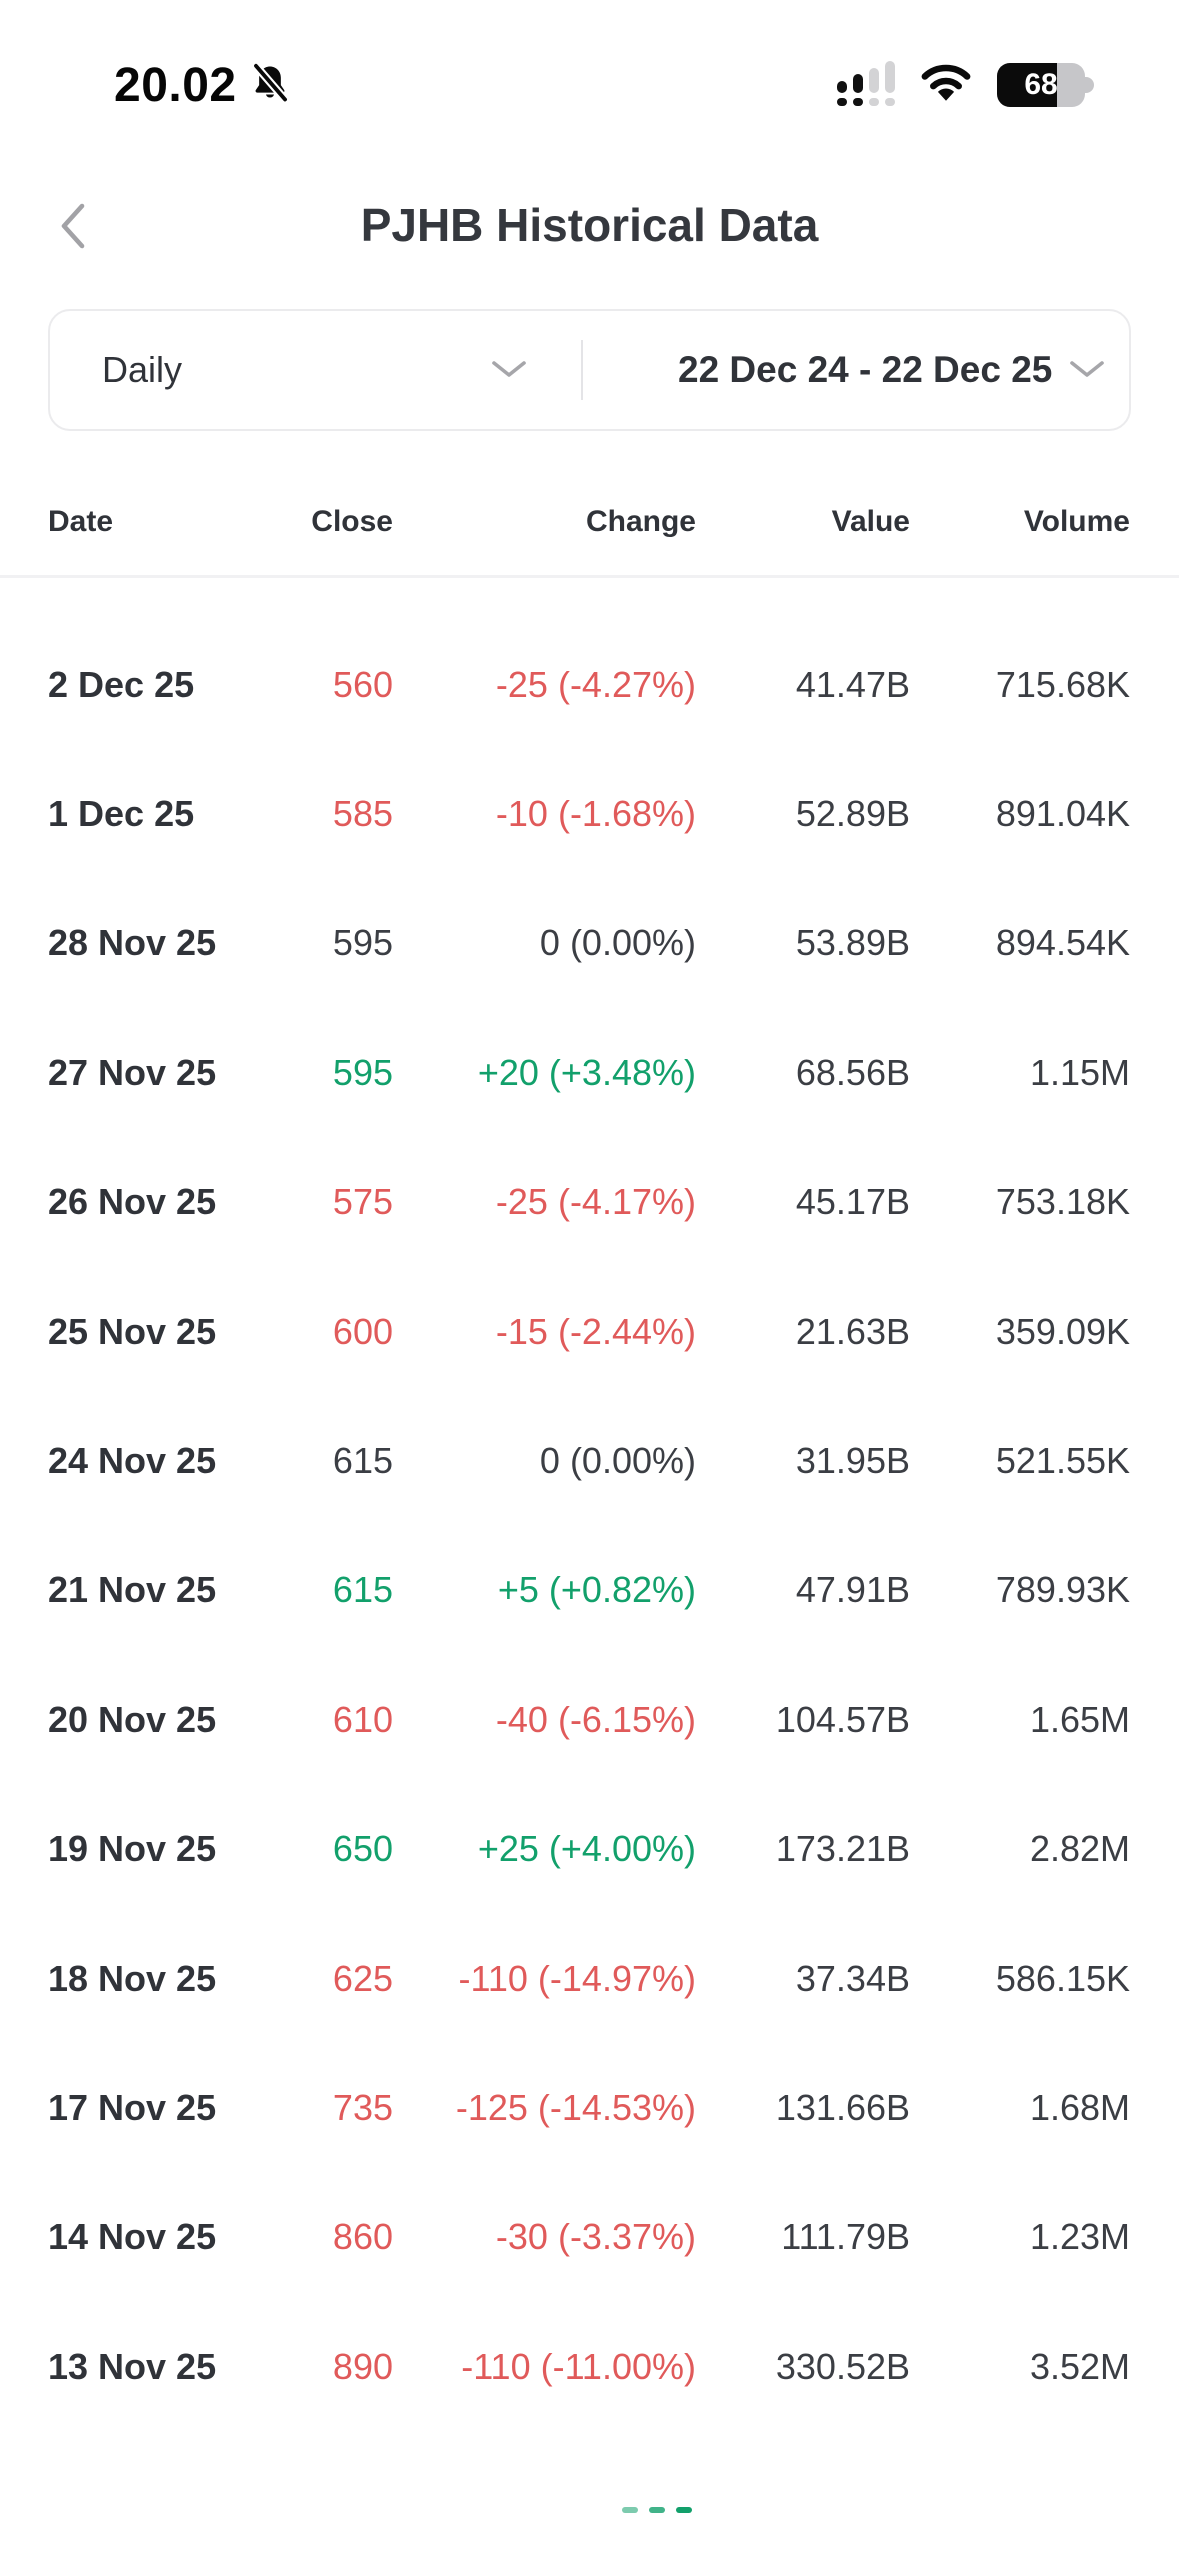 Image resolution: width=1179 pixels, height=2556 pixels. I want to click on battery-fill, so click(1027, 85).